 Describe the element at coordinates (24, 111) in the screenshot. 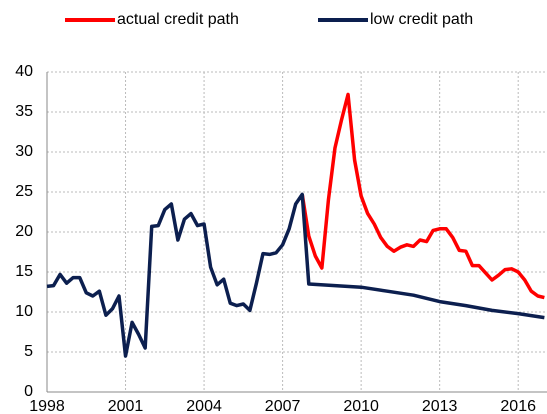

I see `y-tick-label: 35` at that location.